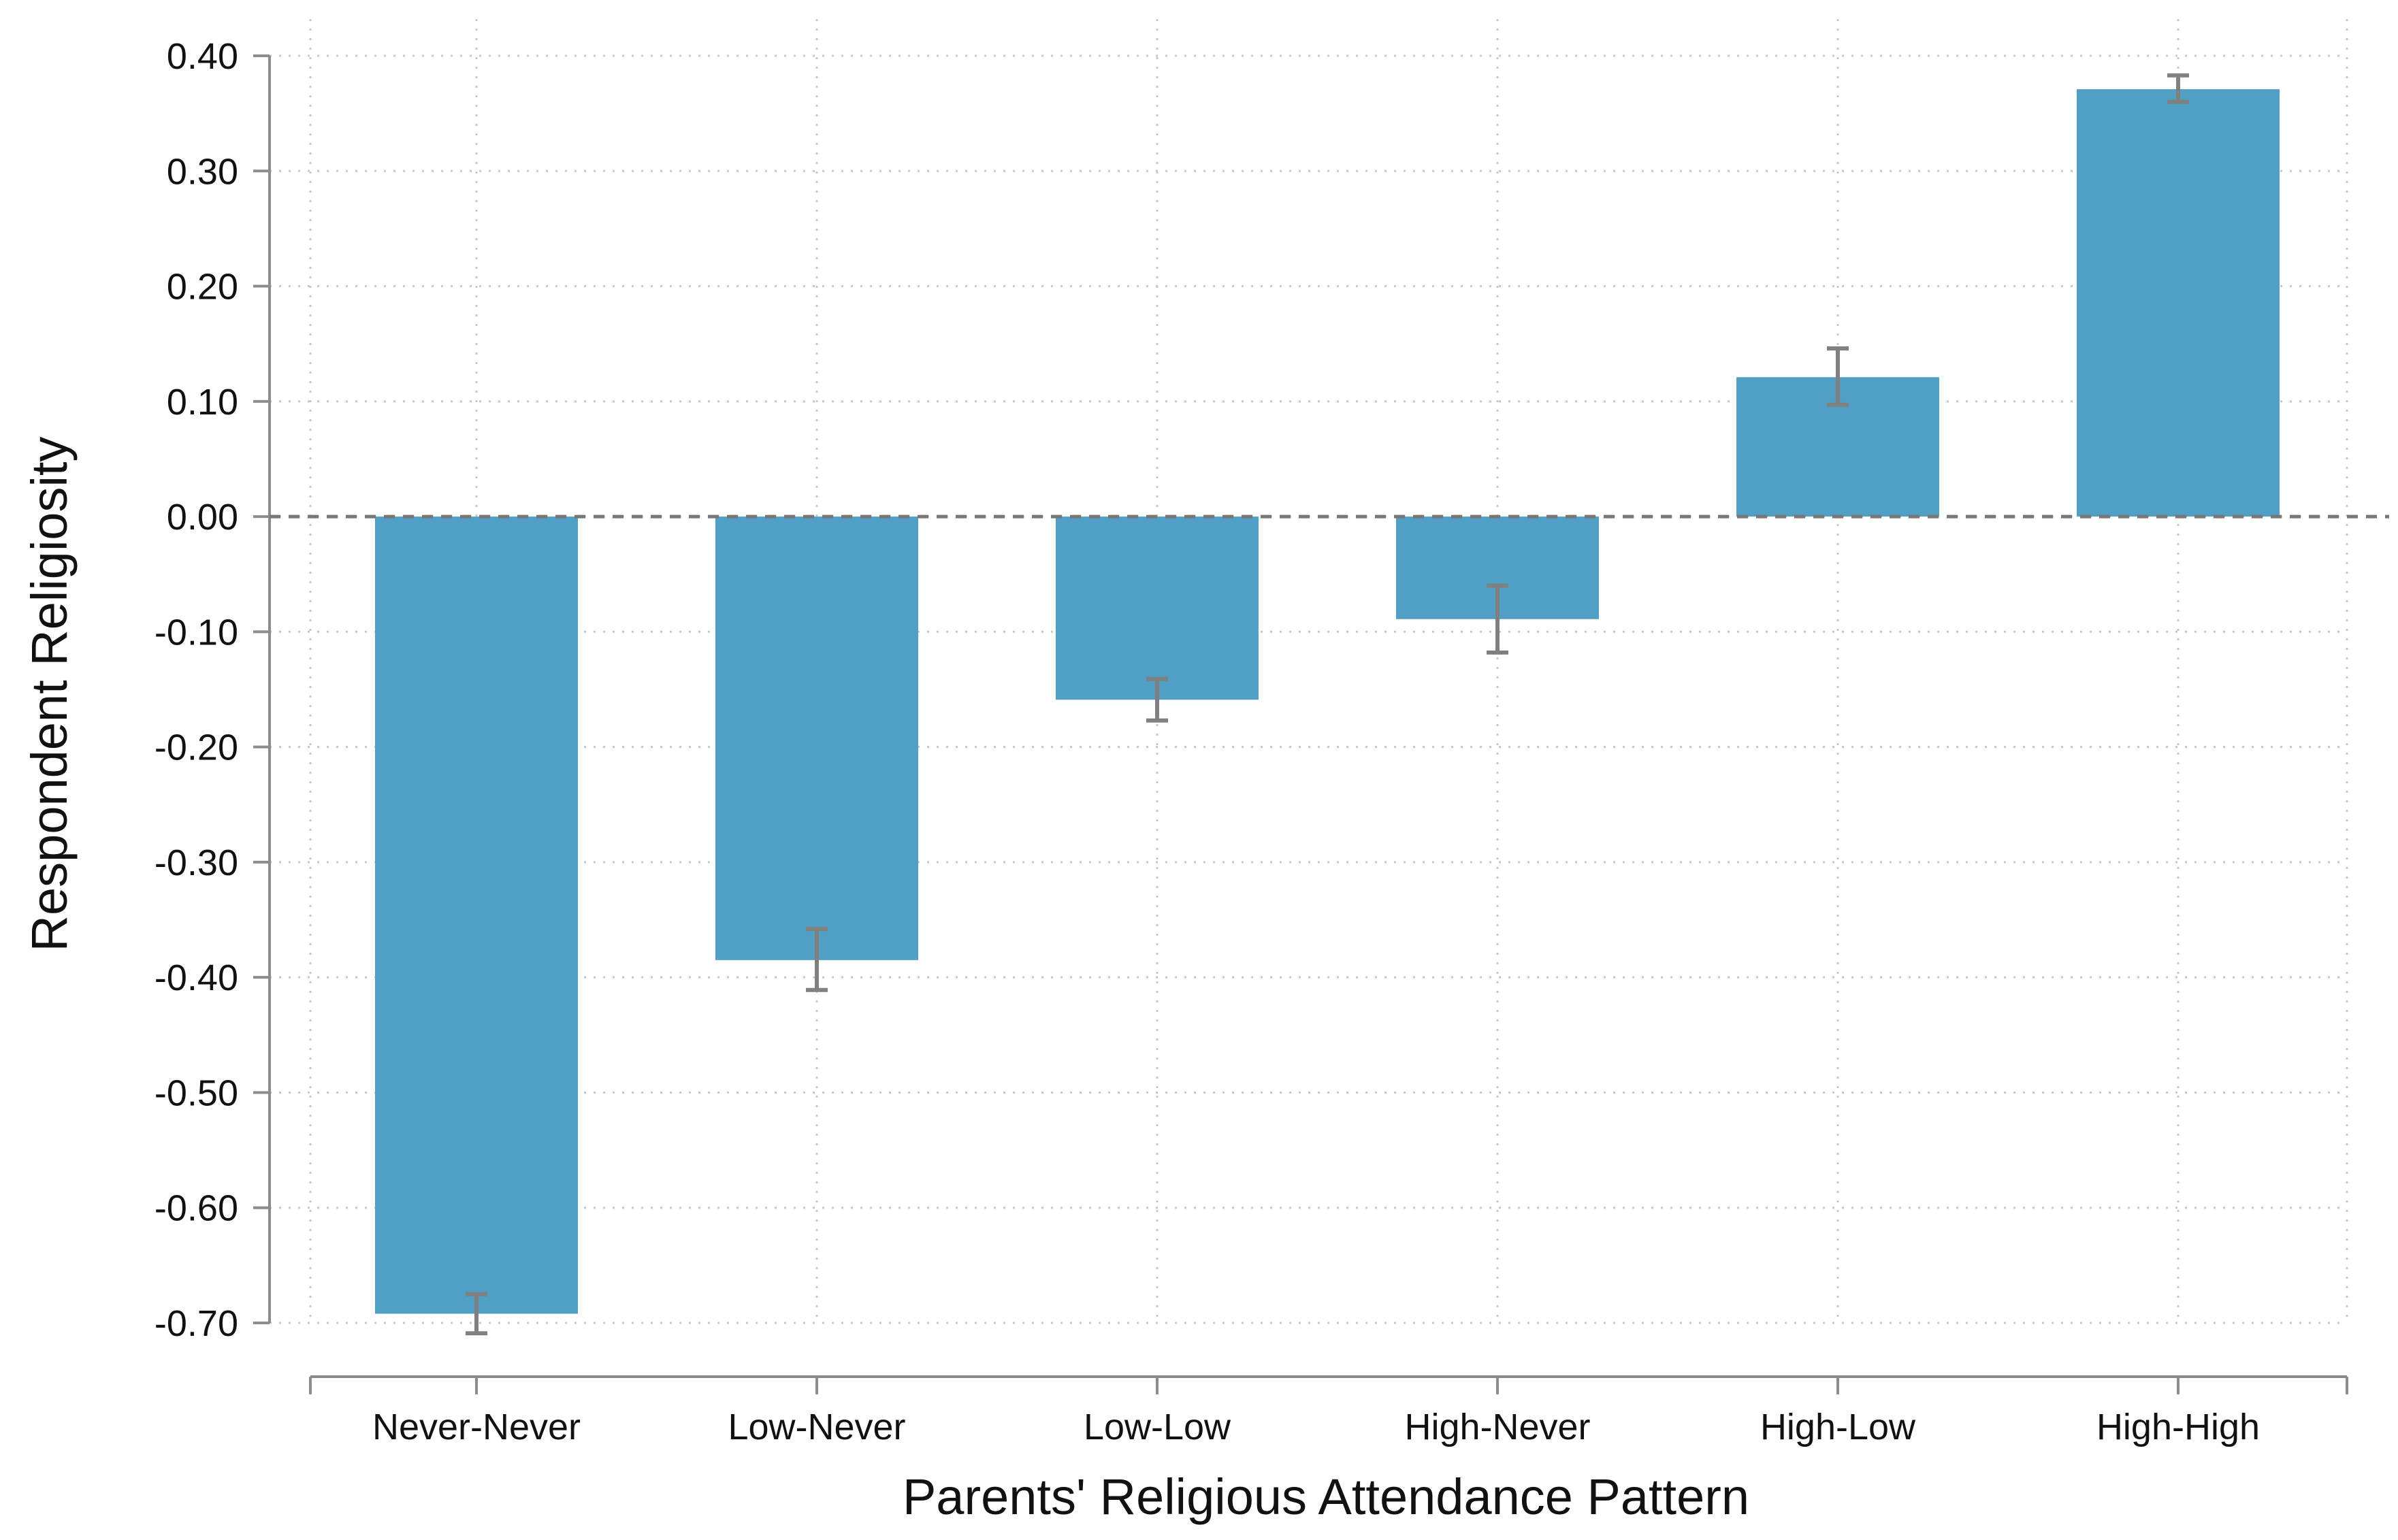  Describe the element at coordinates (197, 632) in the screenshot. I see `y-tick-label: -0.10` at that location.